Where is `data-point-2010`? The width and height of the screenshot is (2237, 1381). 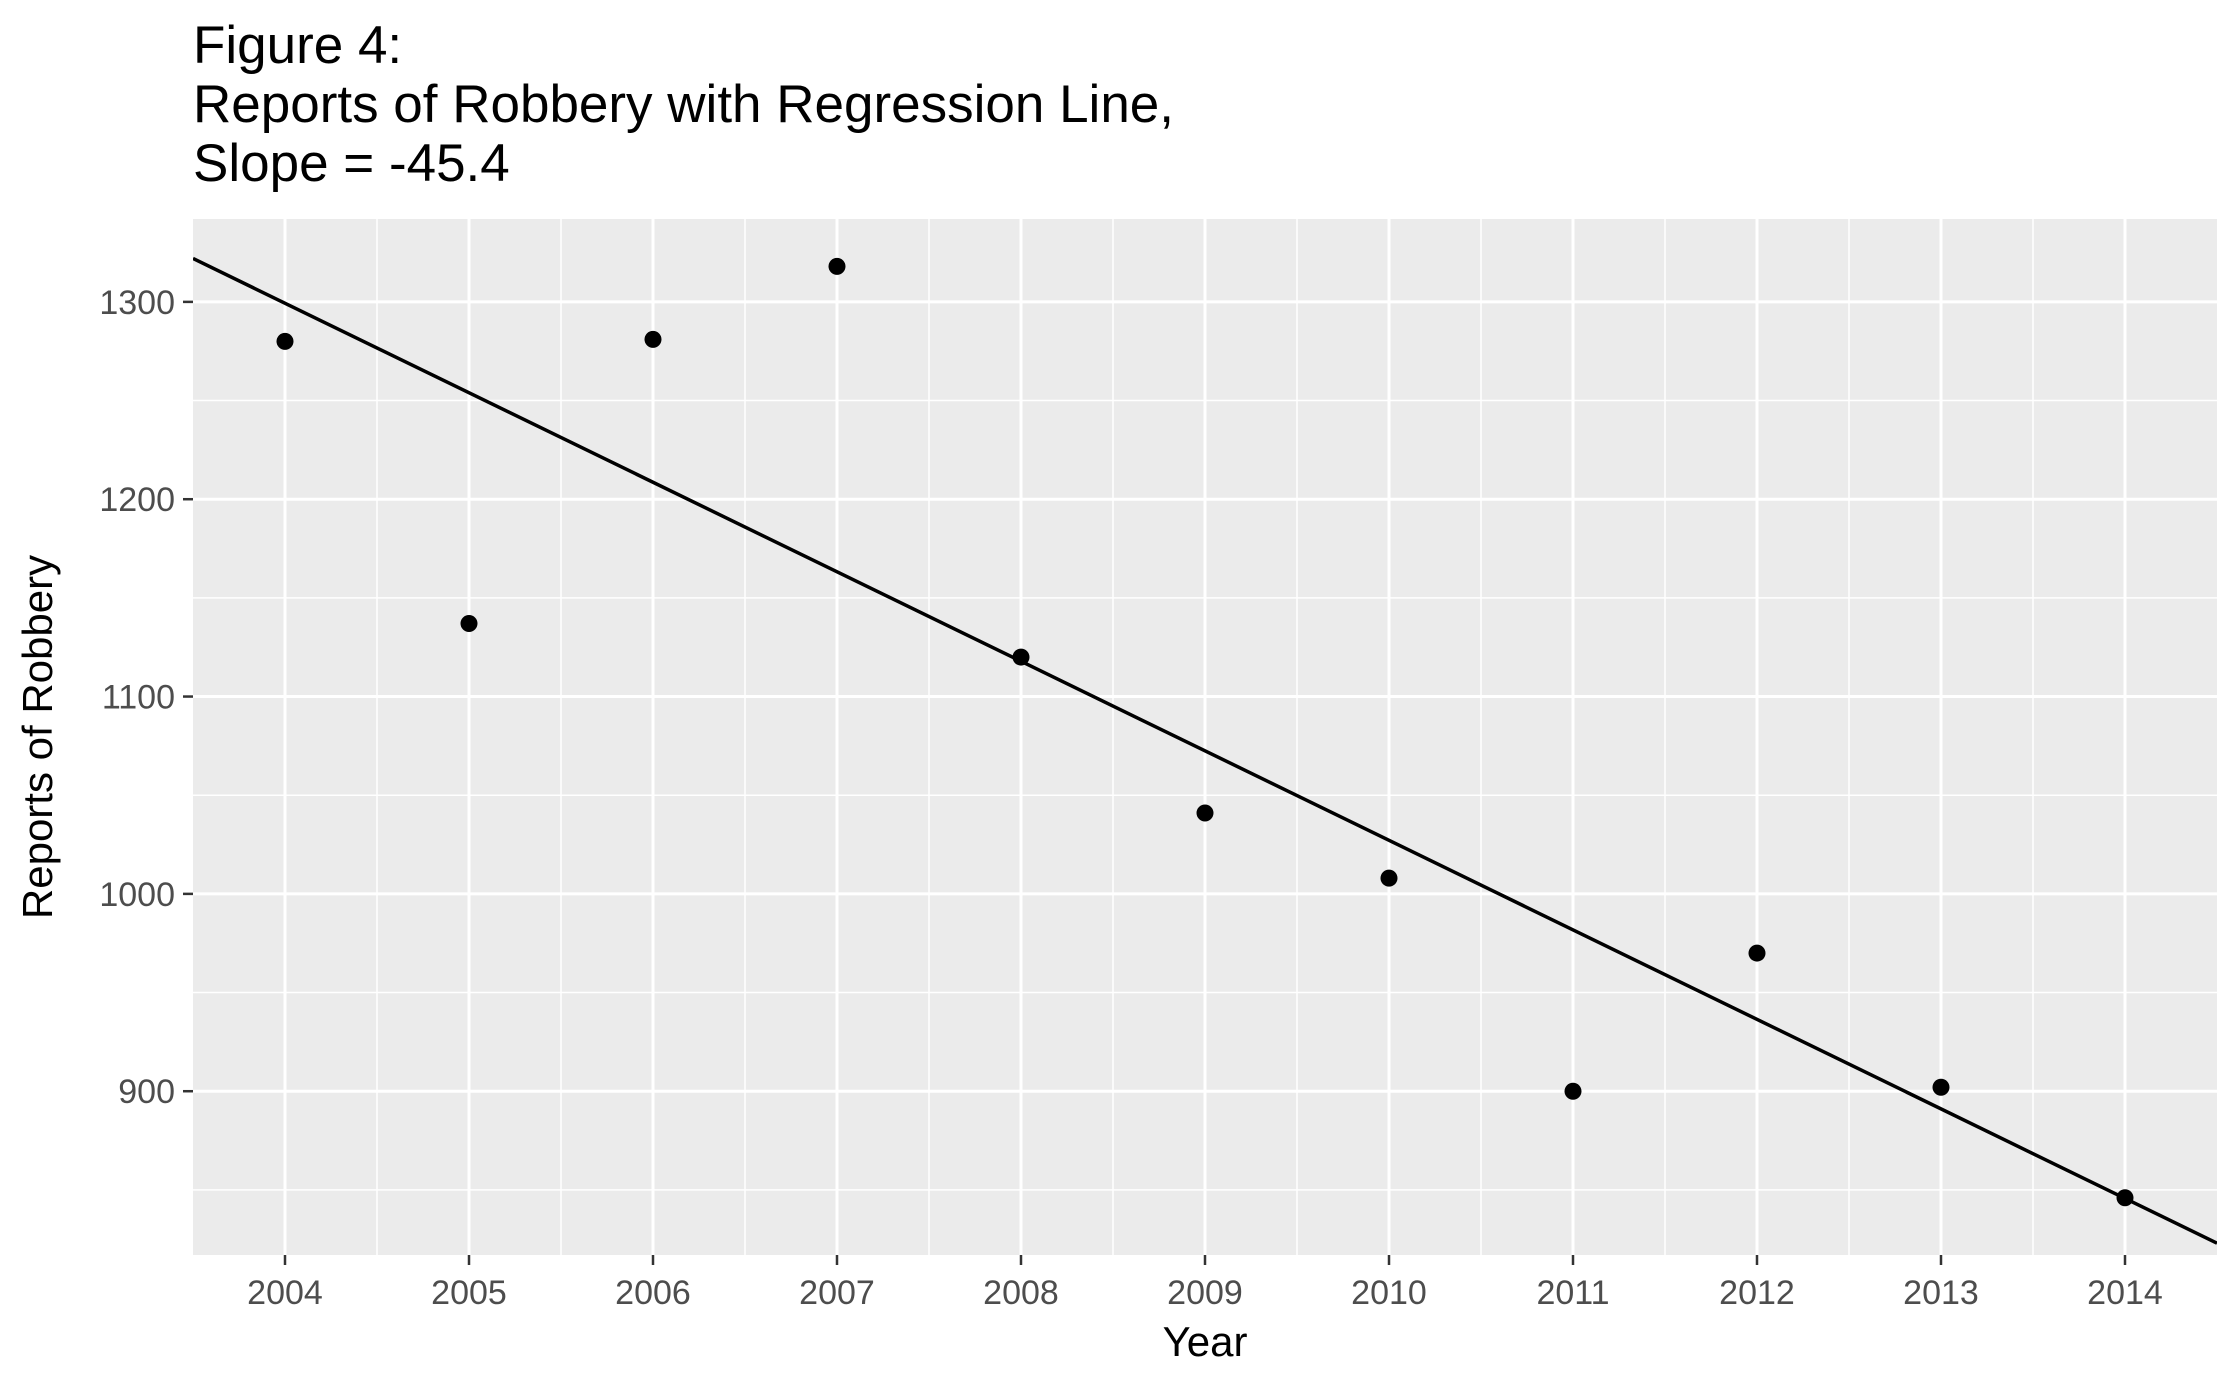
data-point-2010 is located at coordinates (1389, 878).